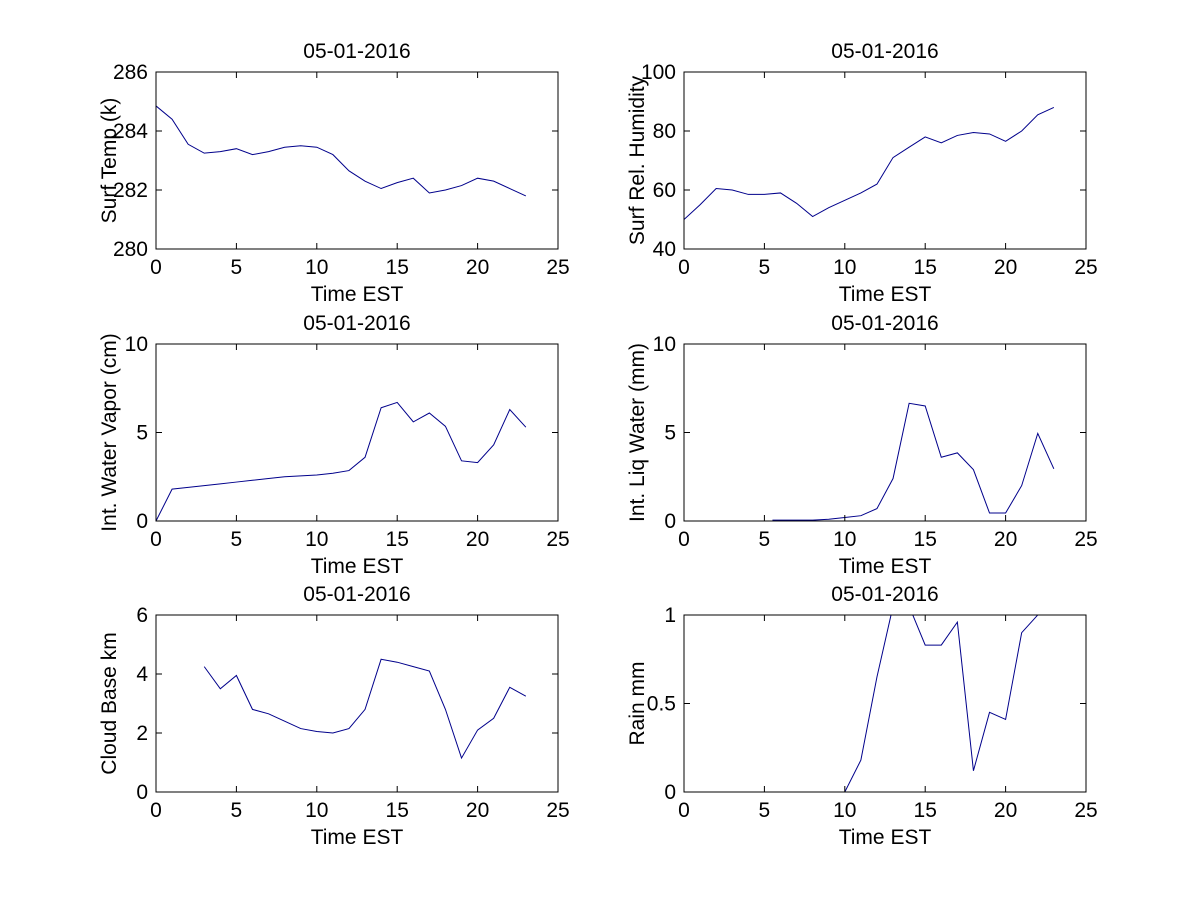 This screenshot has height=900, width=1200. Describe the element at coordinates (109, 161) in the screenshot. I see `y-axis-label: Surf Temp (k)` at that location.